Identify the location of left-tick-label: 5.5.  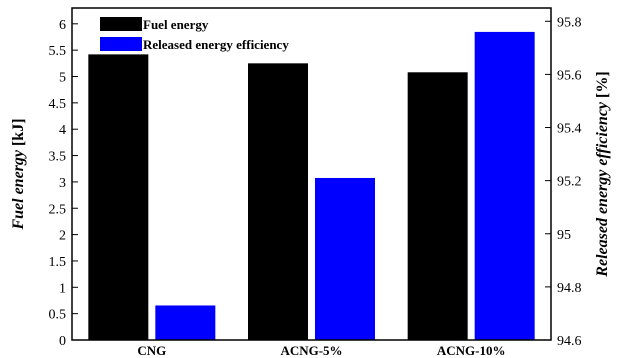
(58, 51).